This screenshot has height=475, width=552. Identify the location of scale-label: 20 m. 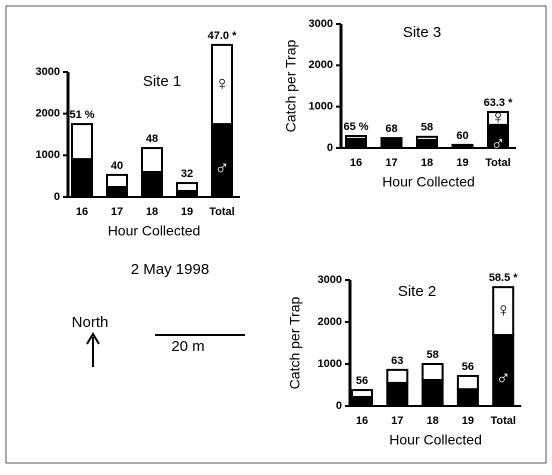
(187, 346).